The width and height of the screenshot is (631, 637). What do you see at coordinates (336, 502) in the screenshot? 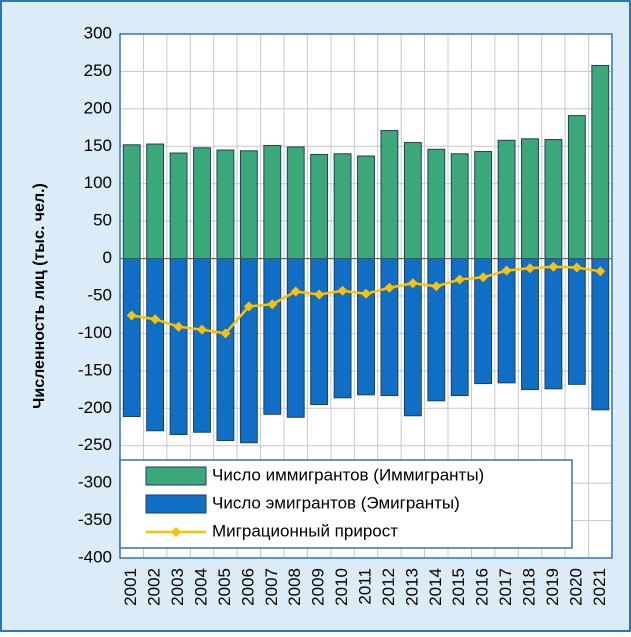
I see `legend-label: Число эмигрантов (Эмигранты)` at bounding box center [336, 502].